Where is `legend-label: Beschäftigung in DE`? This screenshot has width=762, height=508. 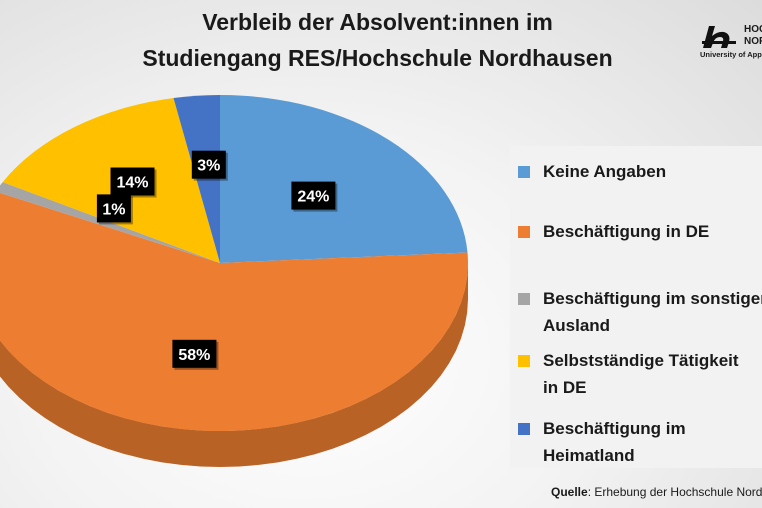
legend-label: Beschäftigung in DE is located at coordinates (626, 231).